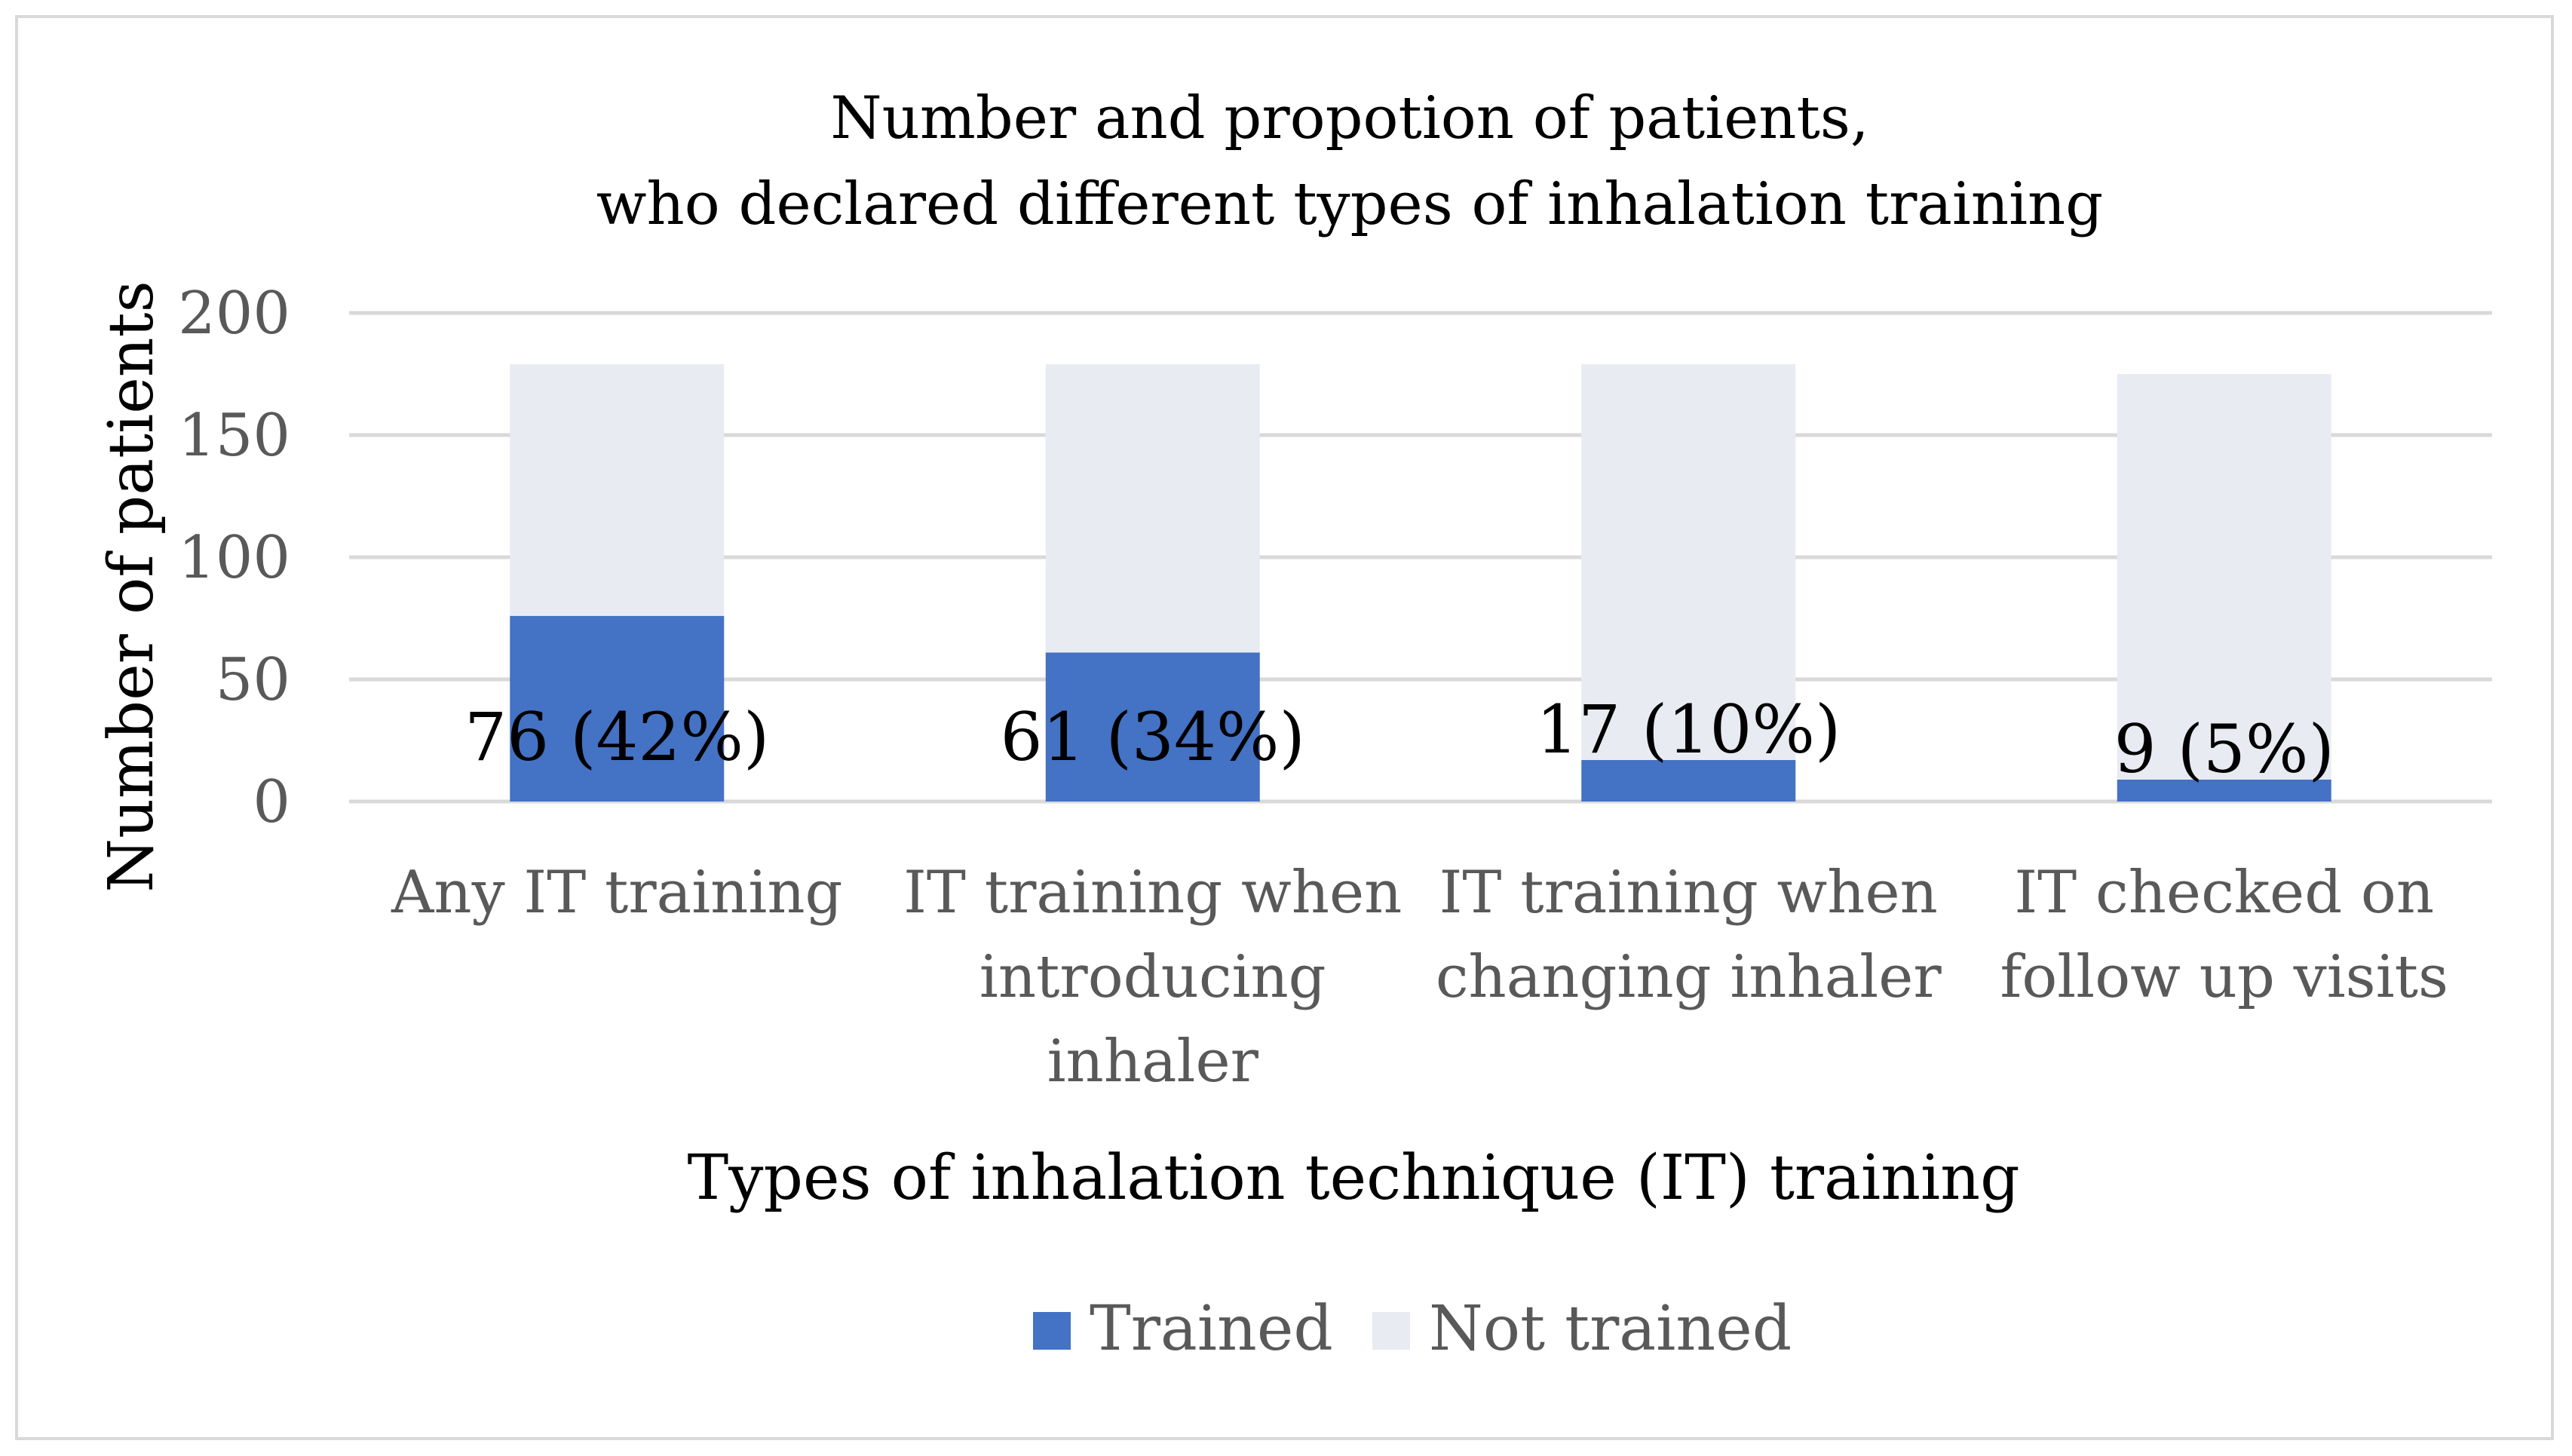 The height and width of the screenshot is (1456, 2572). Describe the element at coordinates (1610, 1329) in the screenshot. I see `legend-label-not-trained: Not trained` at that location.